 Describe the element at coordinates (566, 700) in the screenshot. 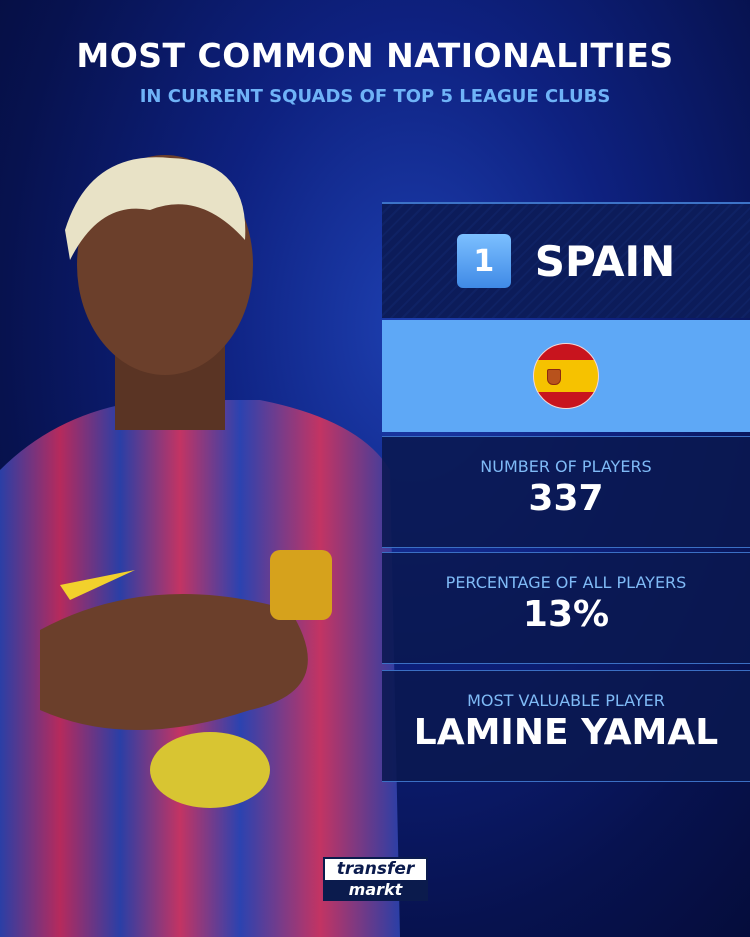

I see `stat-label: MOST VALUABLE PLAYER` at that location.